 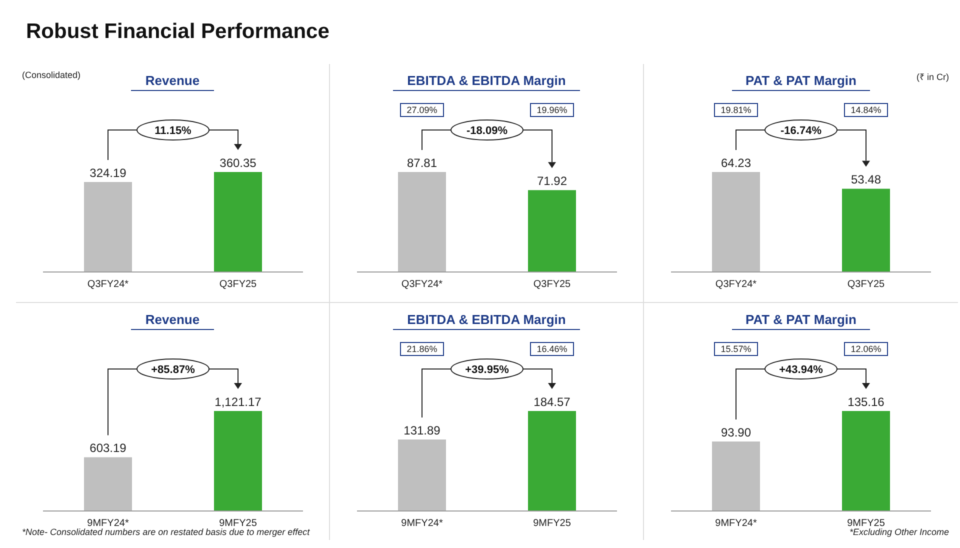 I want to click on data-label: 87.81, so click(x=422, y=163).